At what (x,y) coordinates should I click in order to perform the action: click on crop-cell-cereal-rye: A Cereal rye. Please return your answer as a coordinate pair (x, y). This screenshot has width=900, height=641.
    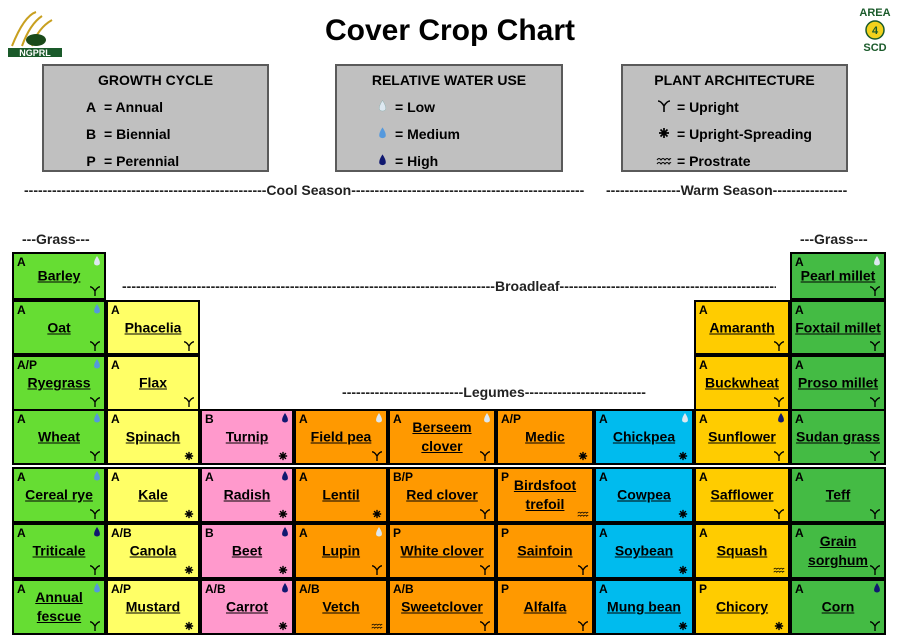
    Looking at the image, I should click on (59, 495).